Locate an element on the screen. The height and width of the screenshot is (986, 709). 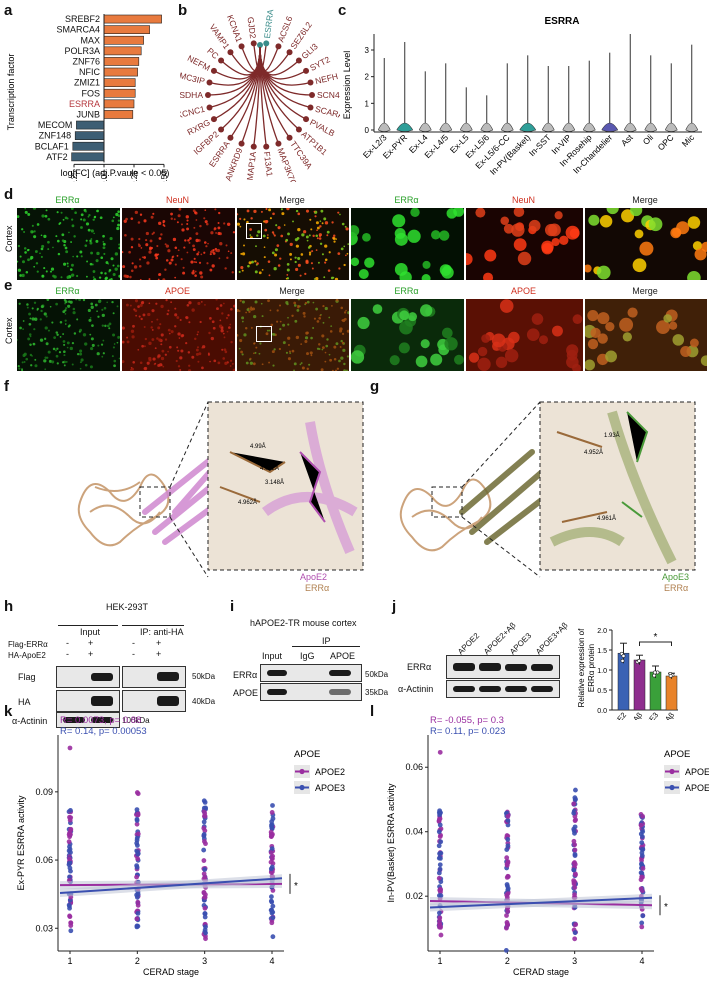
panel-j-significance: * is located at coordinates (656, 637).